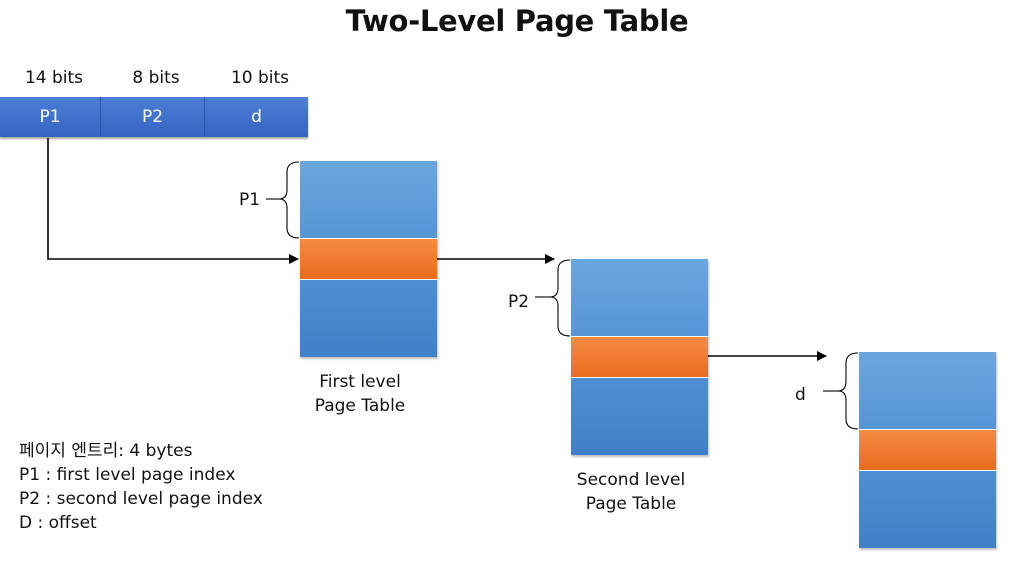 Image resolution: width=1011 pixels, height=571 pixels. What do you see at coordinates (631, 480) in the screenshot?
I see `second-table-caption-line1: Second level` at bounding box center [631, 480].